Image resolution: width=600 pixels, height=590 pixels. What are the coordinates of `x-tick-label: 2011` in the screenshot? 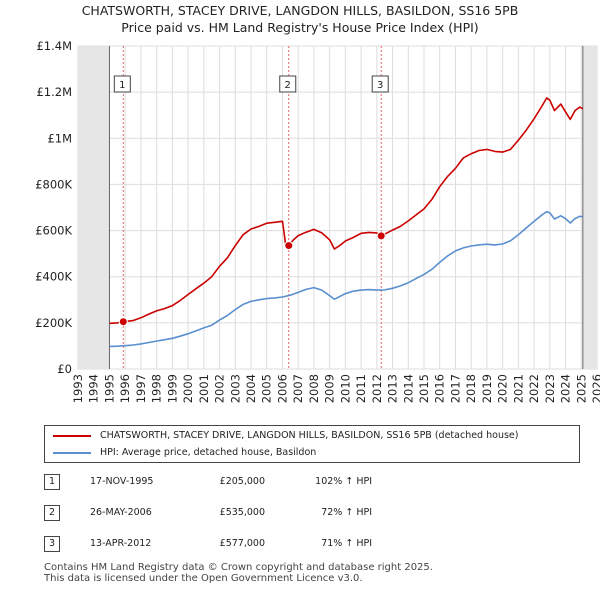 It's located at (361, 388).